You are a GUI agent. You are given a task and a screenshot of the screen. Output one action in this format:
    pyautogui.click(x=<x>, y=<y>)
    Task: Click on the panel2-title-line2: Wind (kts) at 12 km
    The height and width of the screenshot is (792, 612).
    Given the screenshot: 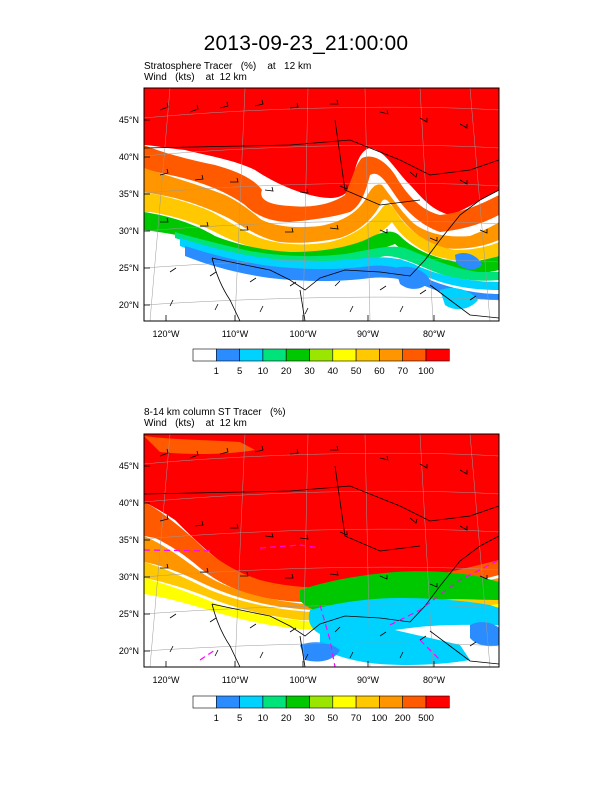 What is the action you would take?
    pyautogui.click(x=195, y=423)
    